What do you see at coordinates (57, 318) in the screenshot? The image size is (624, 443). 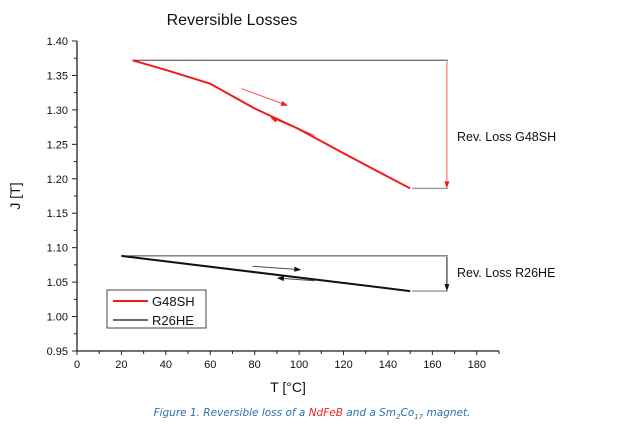 I see `y-tick-label: 1.00` at bounding box center [57, 318].